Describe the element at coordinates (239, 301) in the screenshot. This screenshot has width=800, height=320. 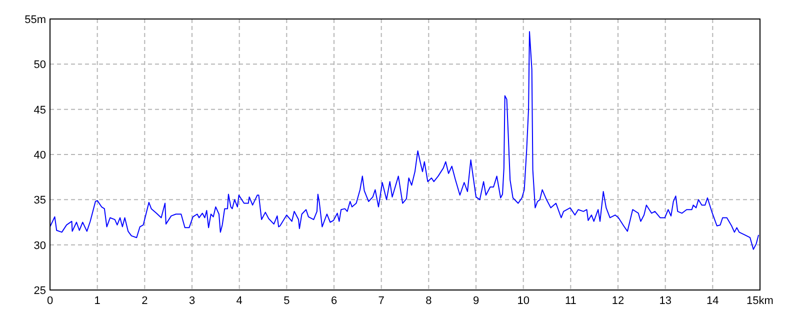
I see `x-tick-label: 4` at that location.